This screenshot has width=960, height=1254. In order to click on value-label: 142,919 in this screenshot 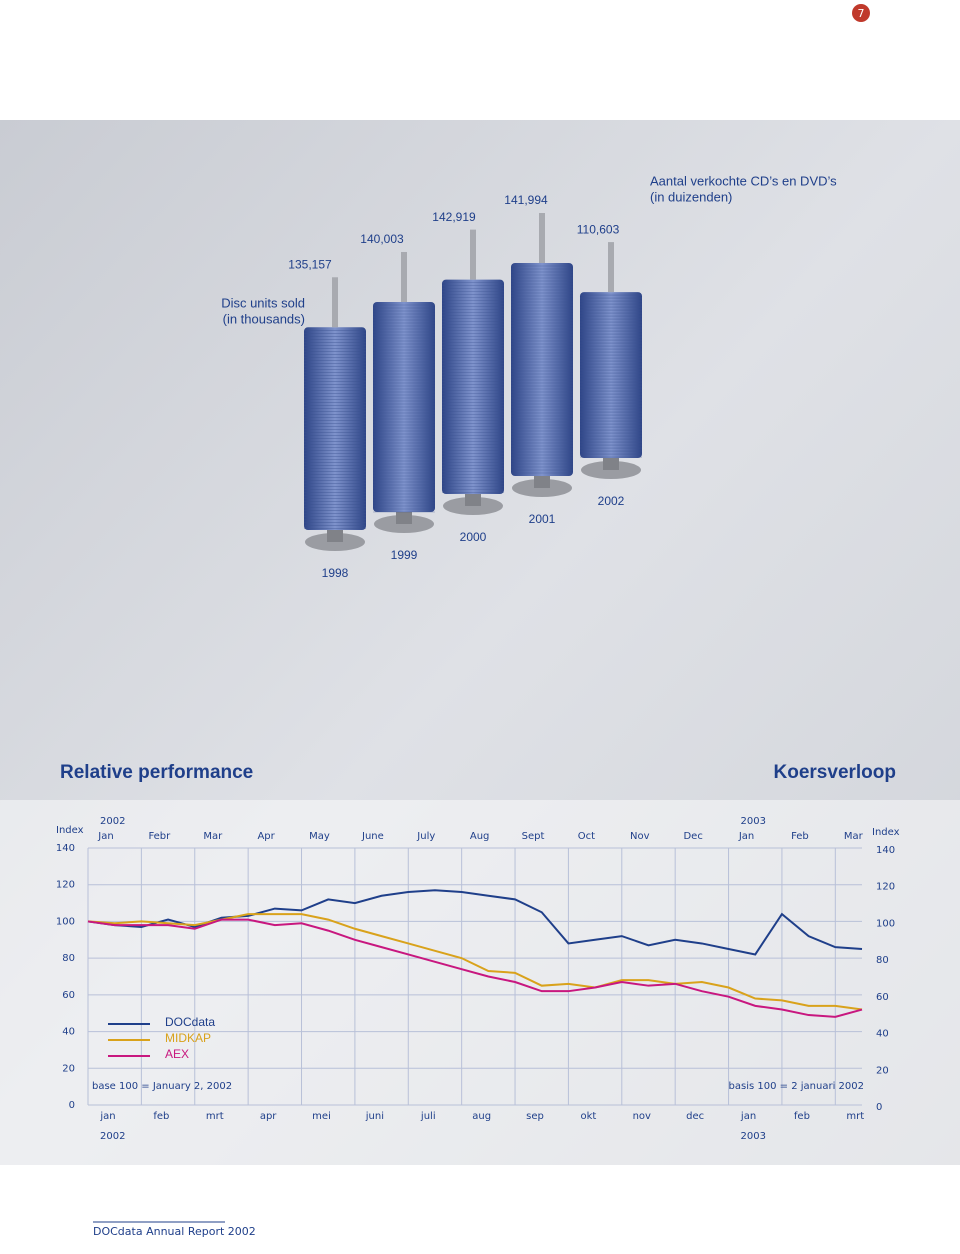, I will do `click(454, 217)`.